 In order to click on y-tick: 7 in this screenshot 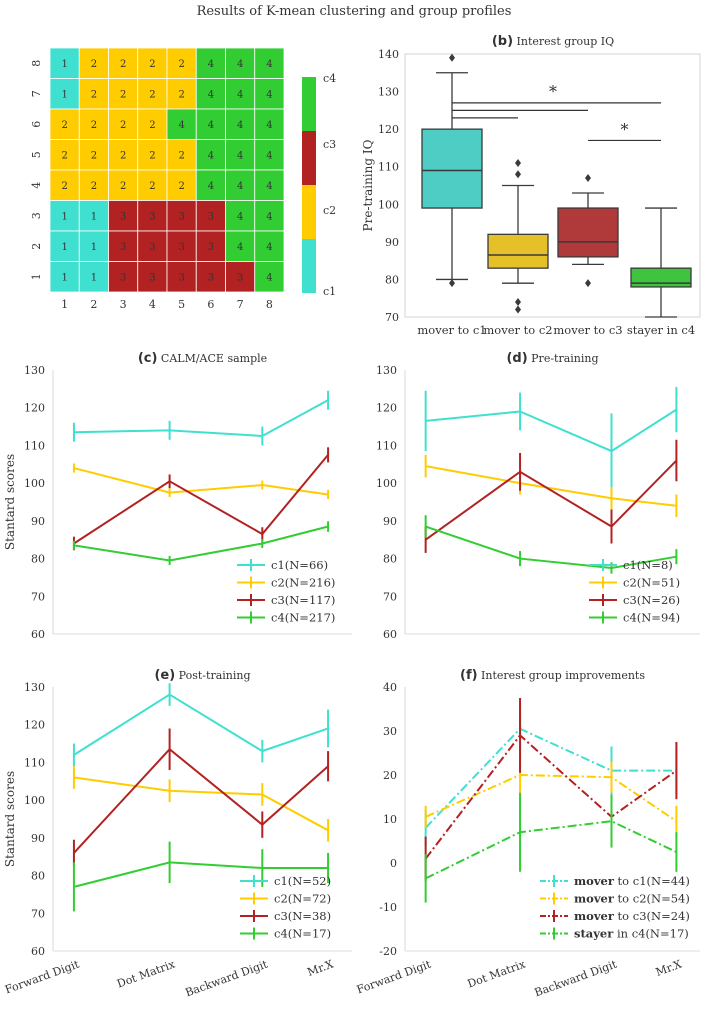, I will do `click(36, 93)`.